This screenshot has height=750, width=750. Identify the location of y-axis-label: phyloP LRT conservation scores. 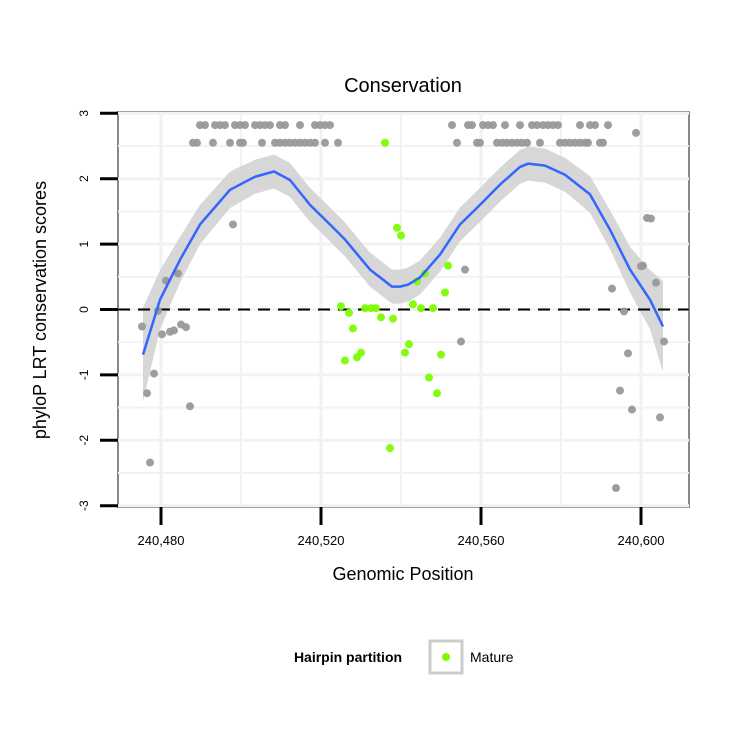
(40, 310).